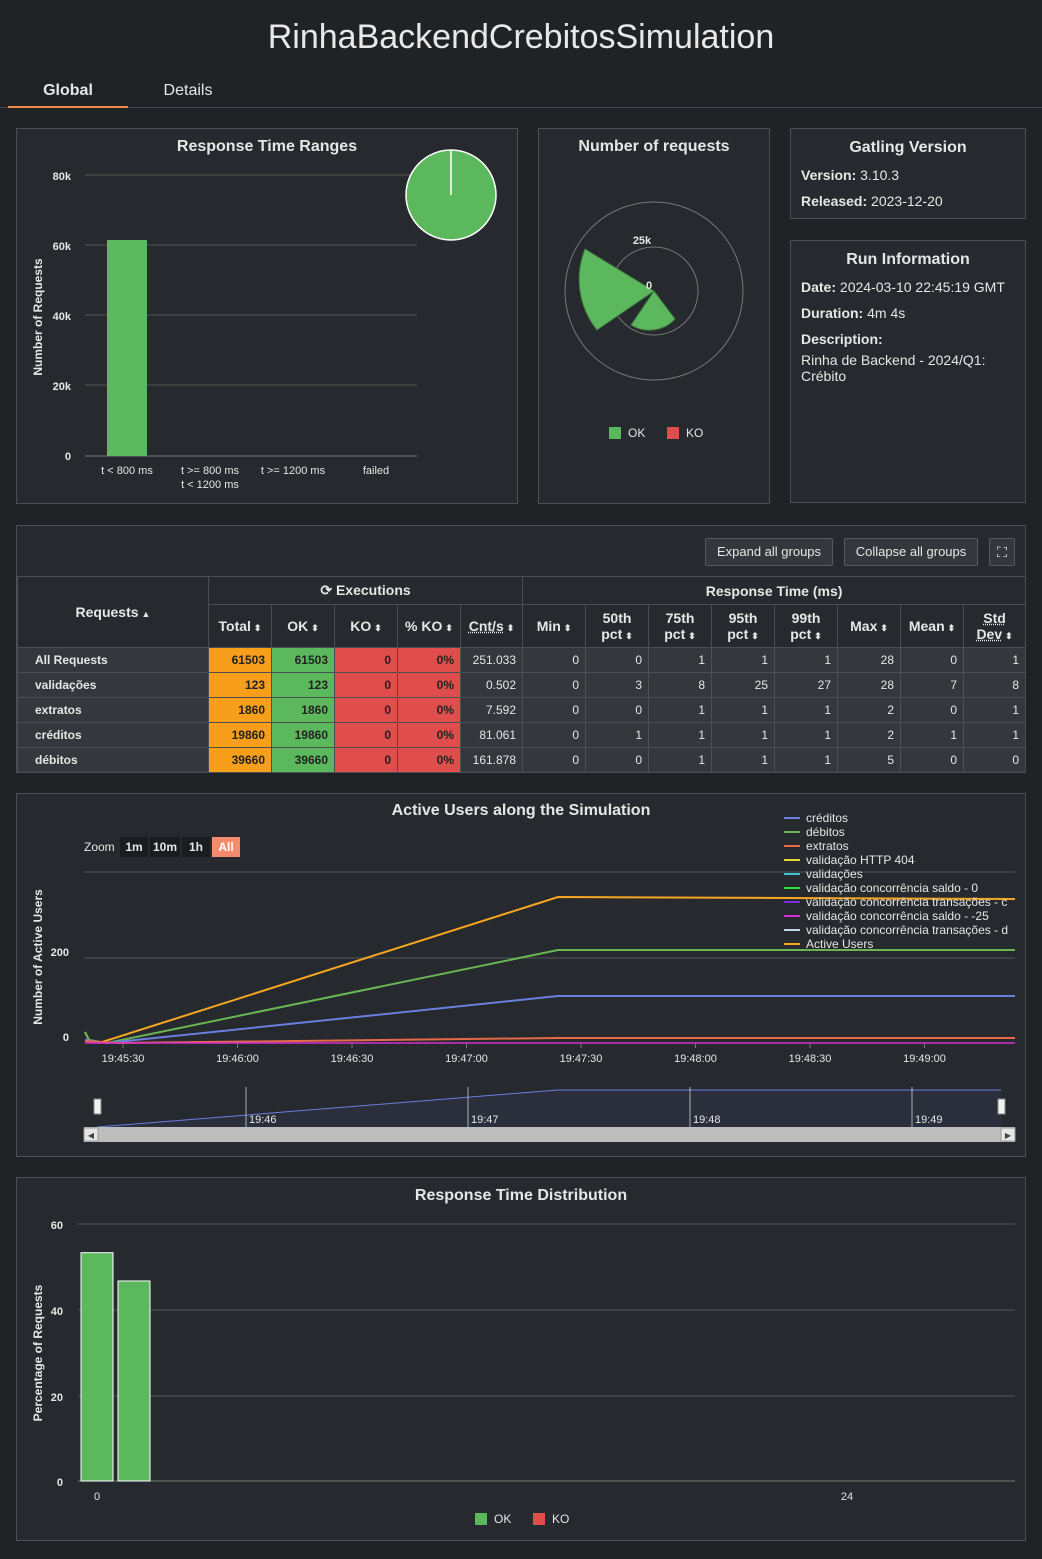 The width and height of the screenshot is (1042, 1559). Describe the element at coordinates (806, 626) in the screenshot. I see `col-99th: 99th pct ⬍` at that location.